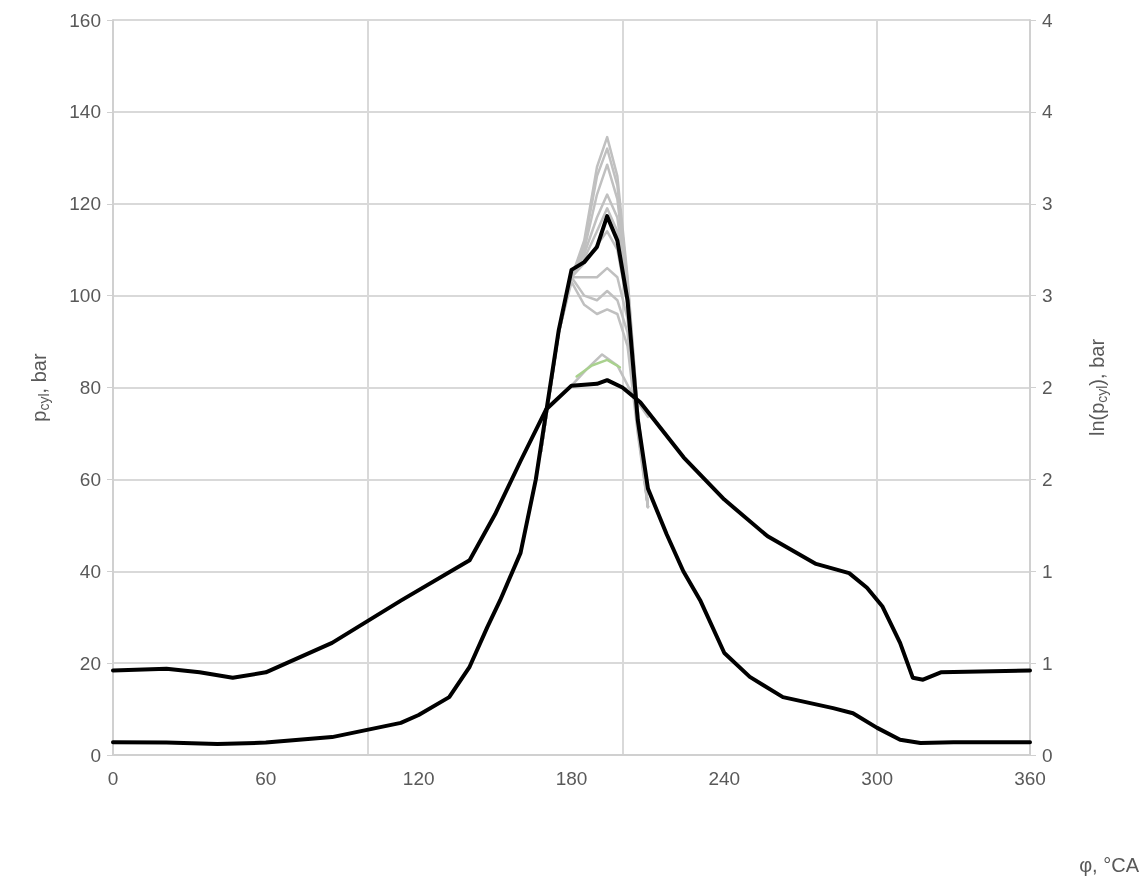 The width and height of the screenshot is (1147, 893). Describe the element at coordinates (724, 778) in the screenshot. I see `x-tick-label: 240` at that location.